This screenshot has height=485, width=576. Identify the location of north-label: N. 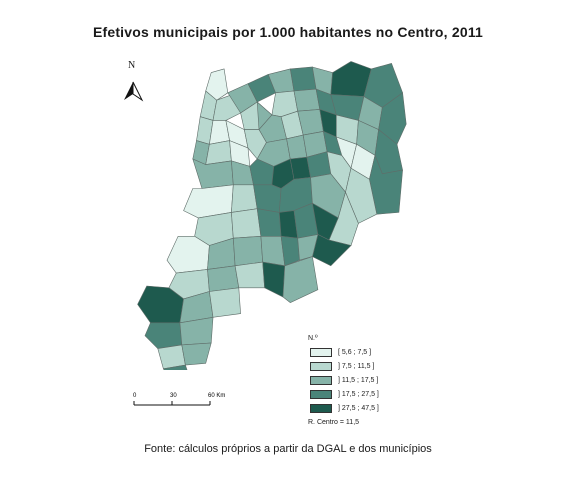
(132, 65).